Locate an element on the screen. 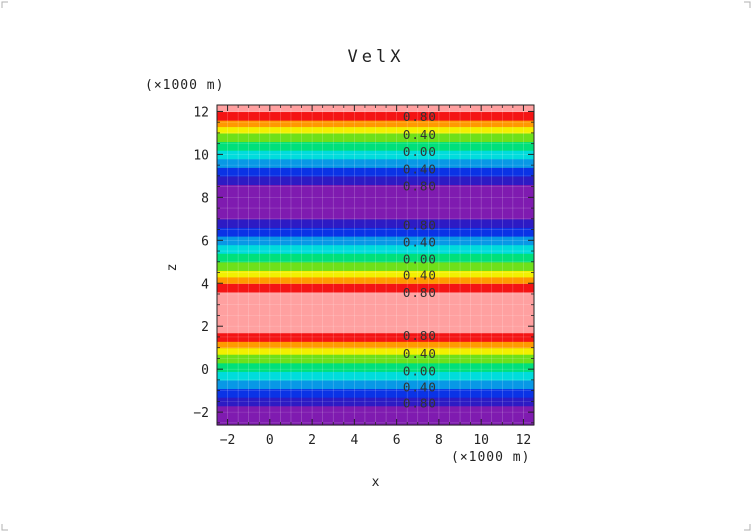 The image size is (752, 532). y-unit-label: (×1000 m) is located at coordinates (184, 85).